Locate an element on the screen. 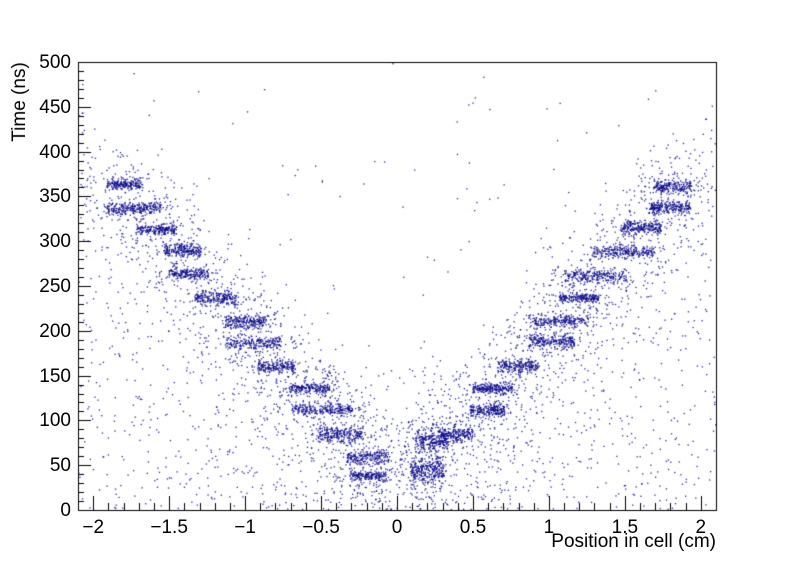 Image resolution: width=796 pixels, height=572 pixels. y-tick-label: 50 is located at coordinates (60, 466).